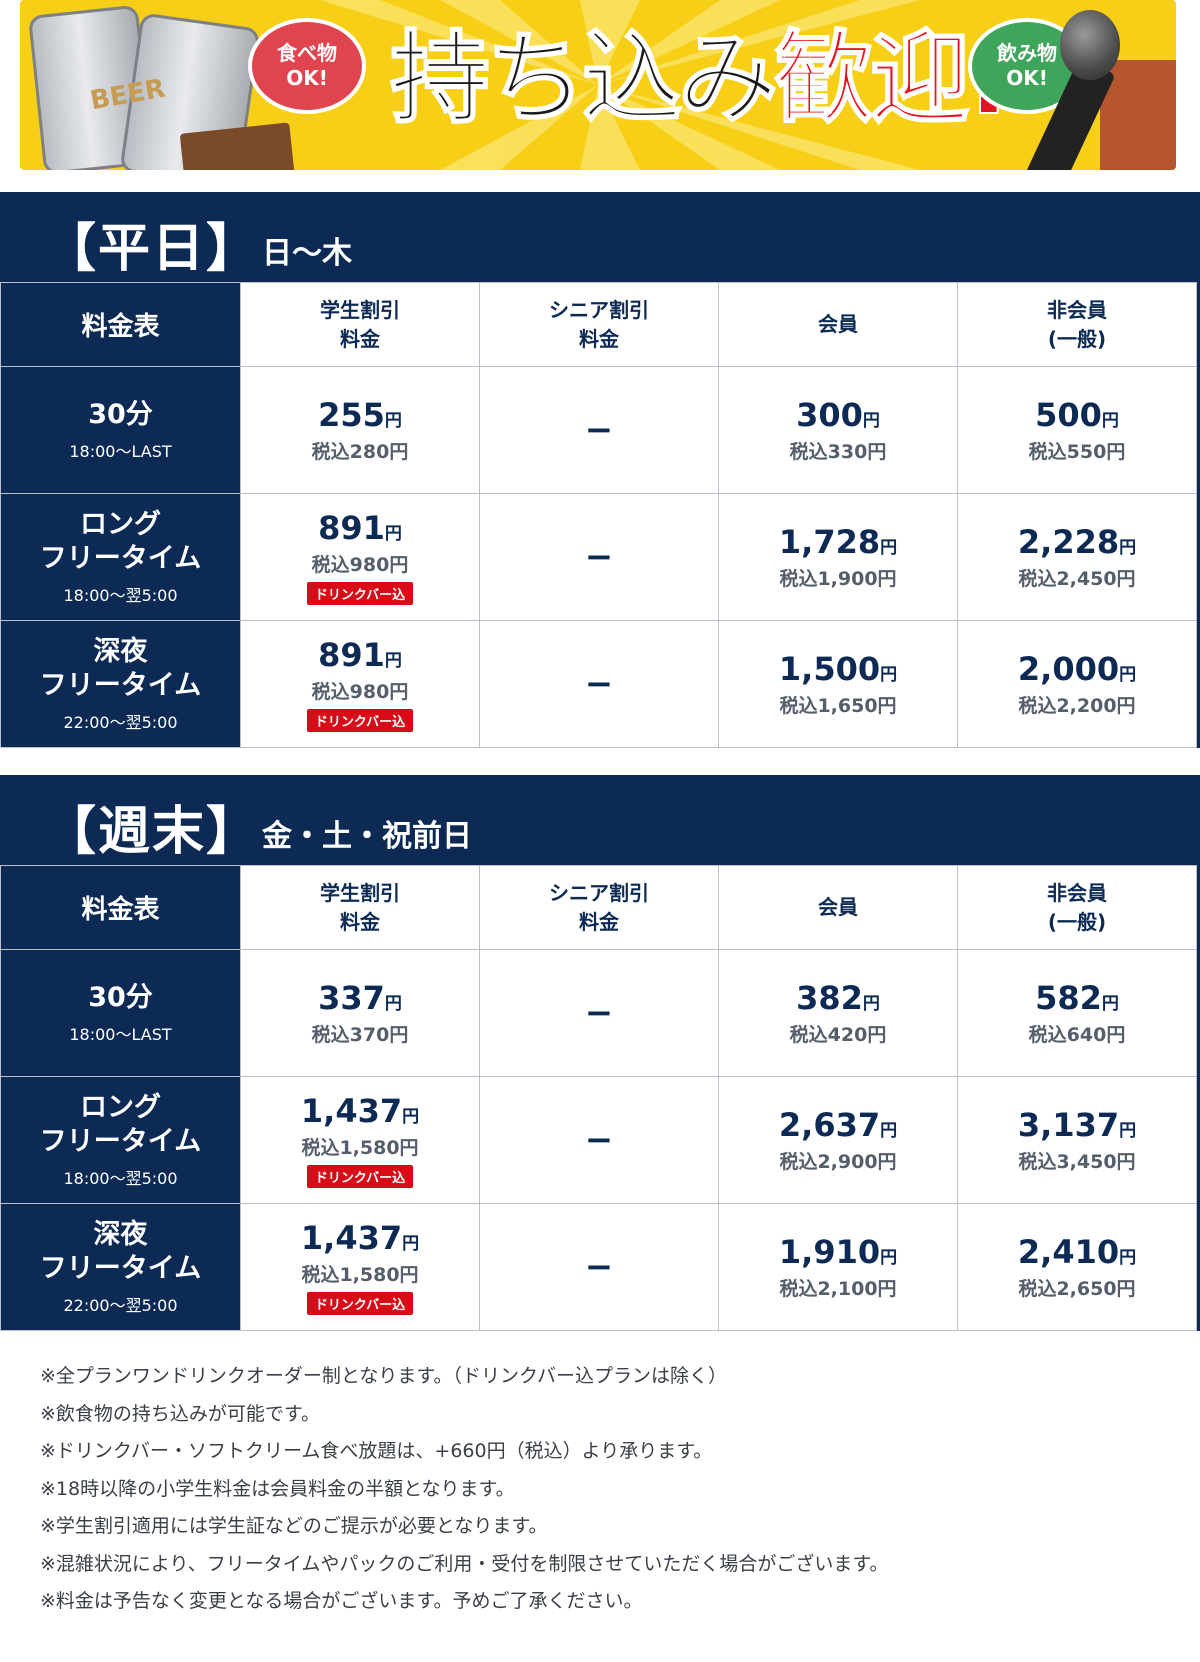 This screenshot has width=1200, height=1662. What do you see at coordinates (360, 415) in the screenshot?
I see `price-amount: 255円` at bounding box center [360, 415].